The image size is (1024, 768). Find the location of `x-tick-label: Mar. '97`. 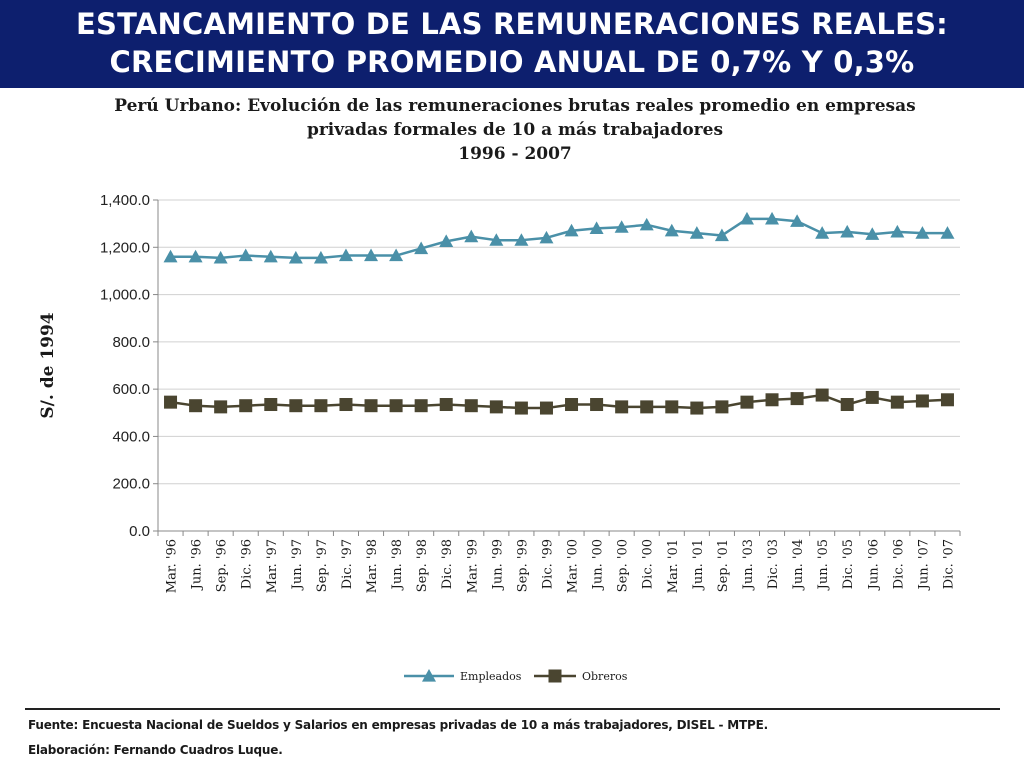

x-tick-label: Mar. '97 is located at coordinates (272, 566).